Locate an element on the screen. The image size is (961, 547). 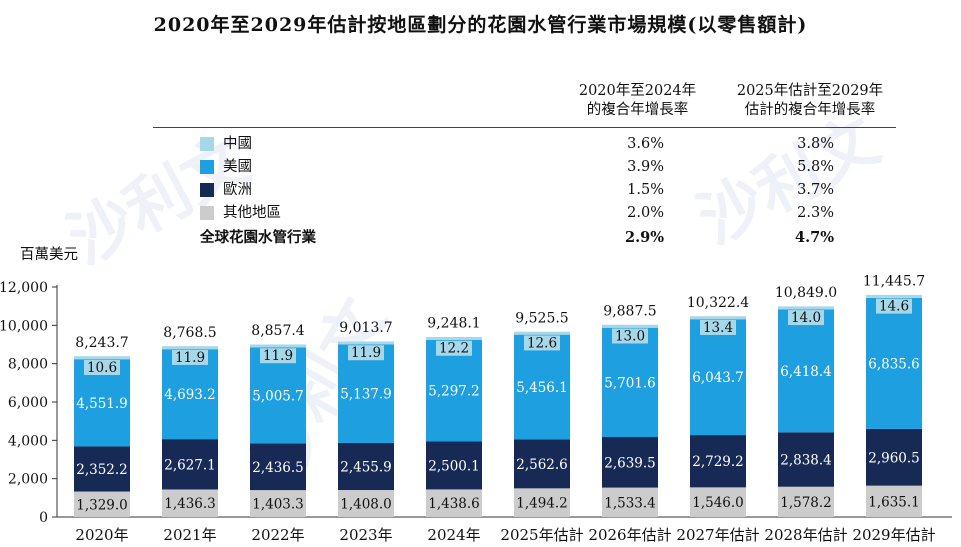
y-tick-label: 10,000 is located at coordinates (24, 326).